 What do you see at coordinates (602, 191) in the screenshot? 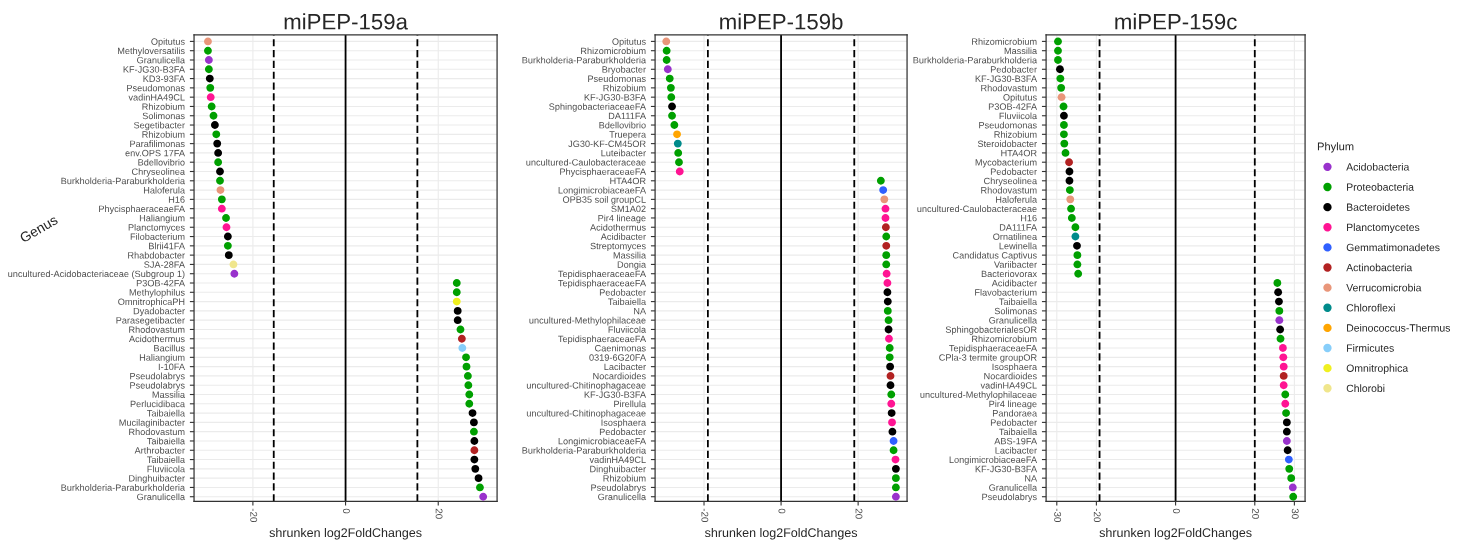
I see `y-tick-label: LongimicrobiaceaeFA` at bounding box center [602, 191].